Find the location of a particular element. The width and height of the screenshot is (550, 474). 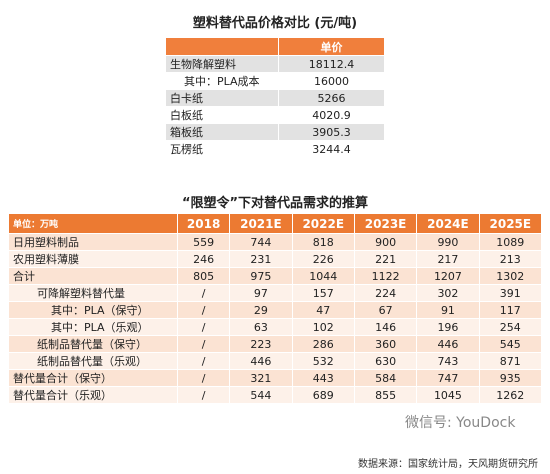

header-cell: 2025E is located at coordinates (510, 223).